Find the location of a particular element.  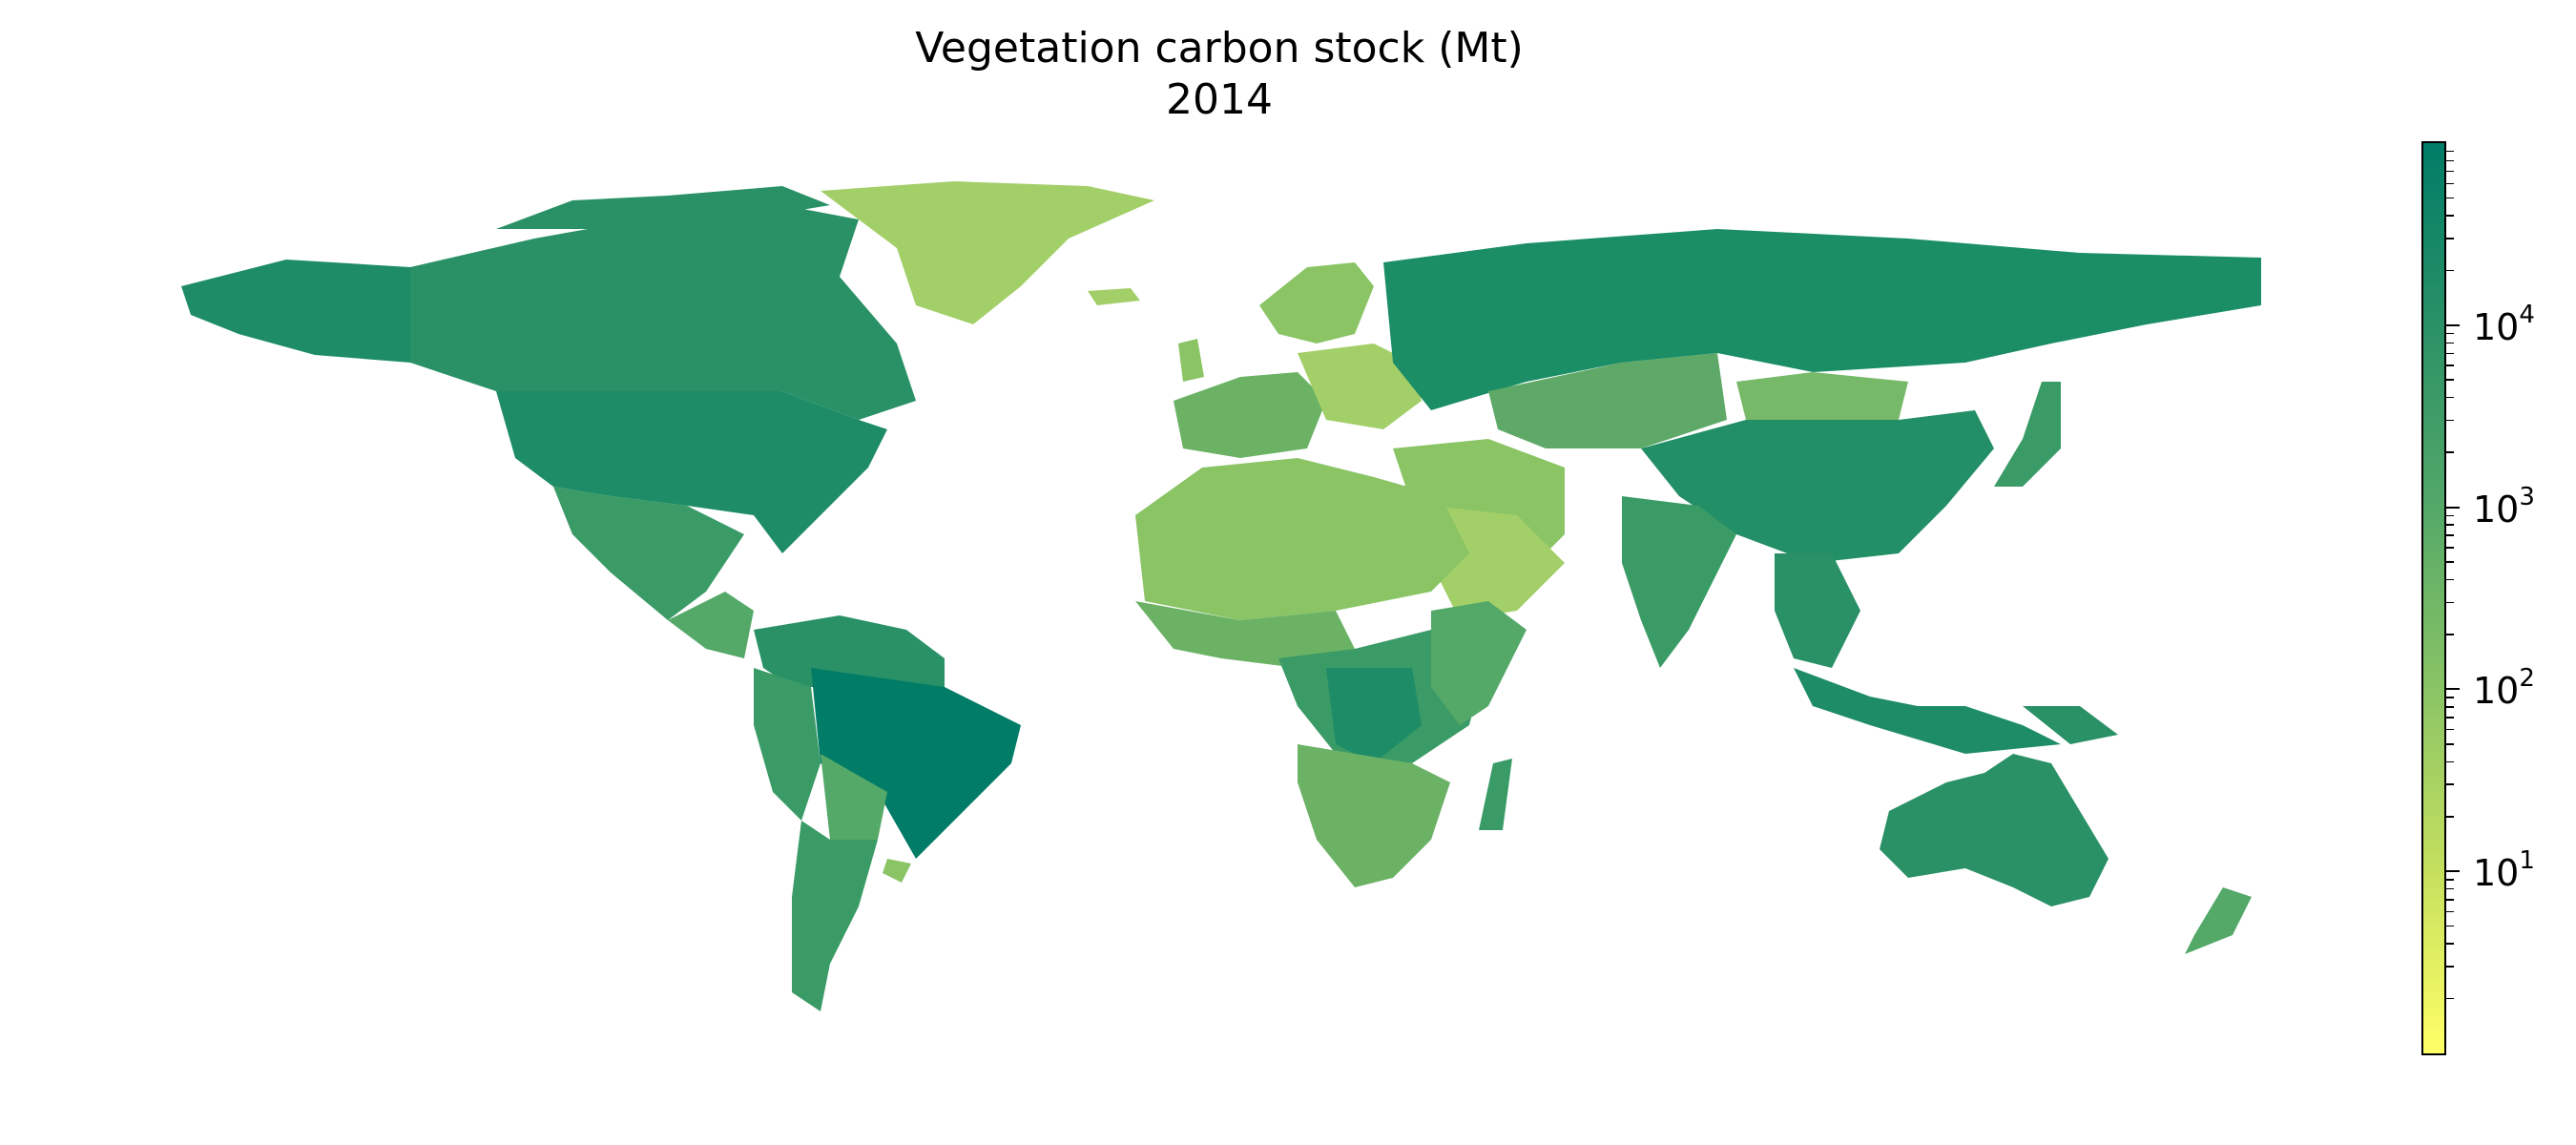

region-south-america-north is located at coordinates (849, 651).